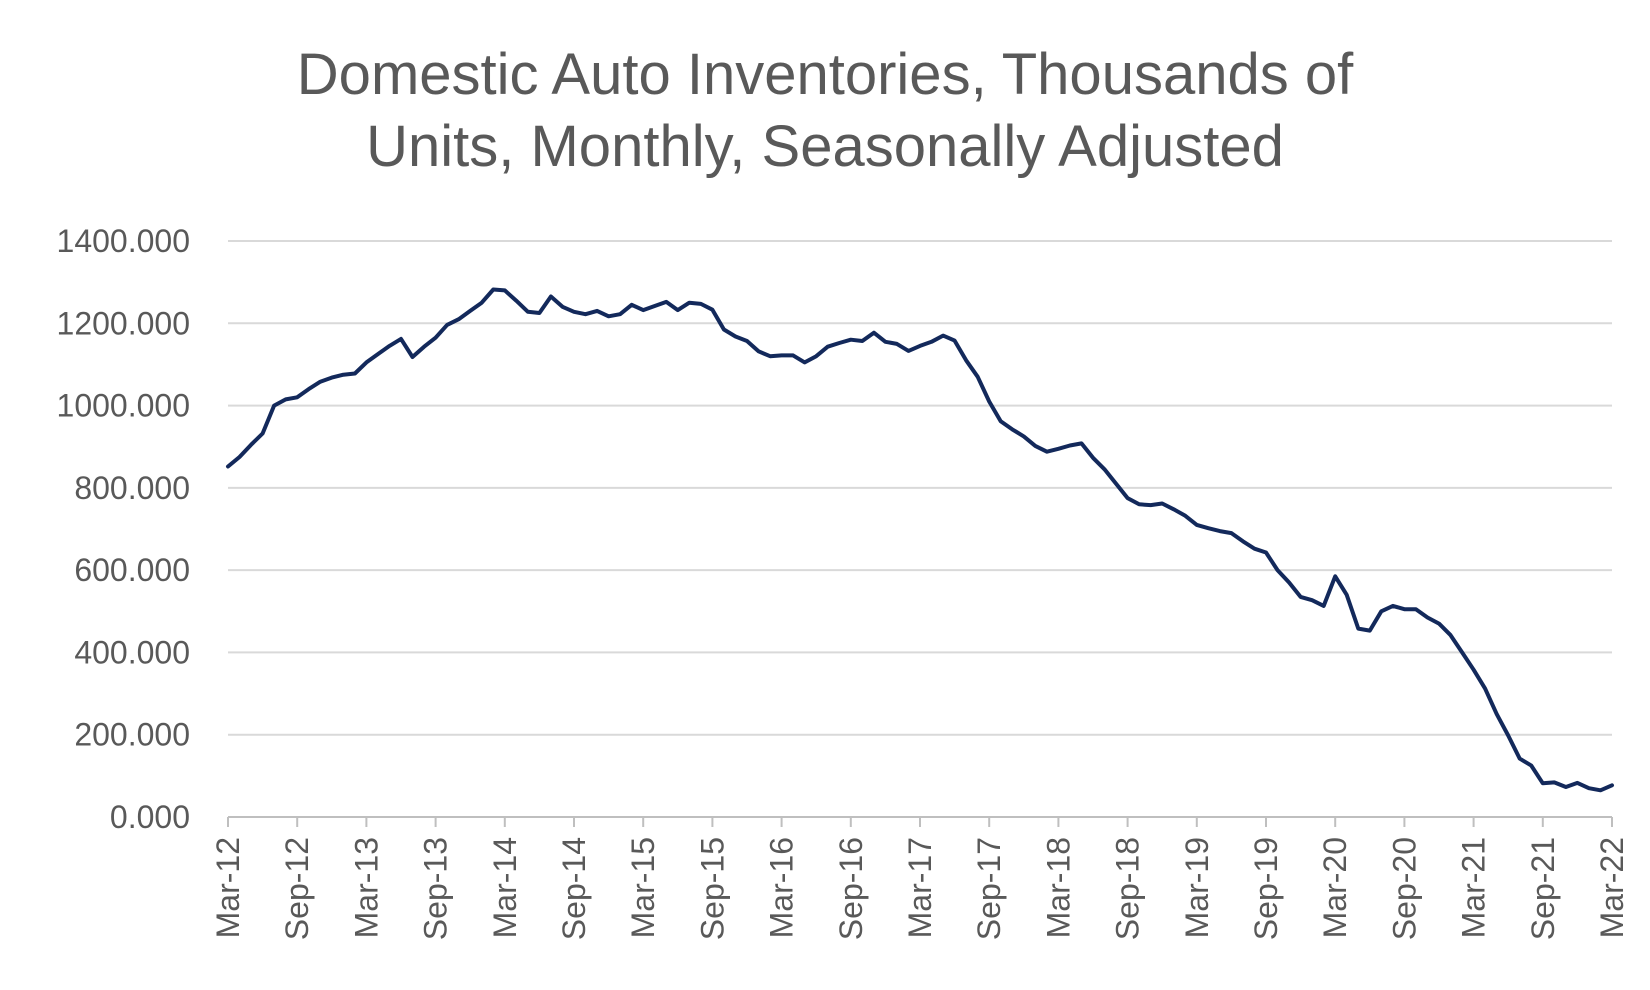 Image resolution: width=1650 pixels, height=990 pixels. What do you see at coordinates (228, 887) in the screenshot?
I see `x-tick-label: Mar-12` at bounding box center [228, 887].